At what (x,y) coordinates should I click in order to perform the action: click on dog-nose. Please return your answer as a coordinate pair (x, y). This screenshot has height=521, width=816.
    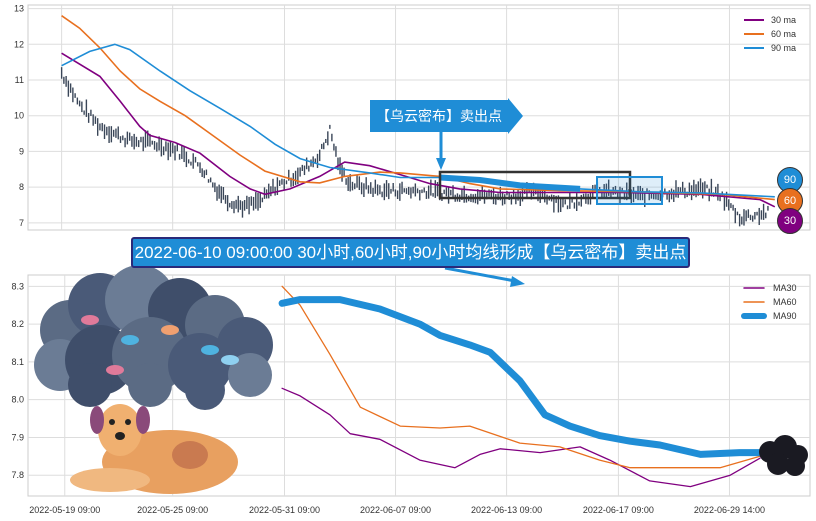
    Looking at the image, I should click on (120, 436).